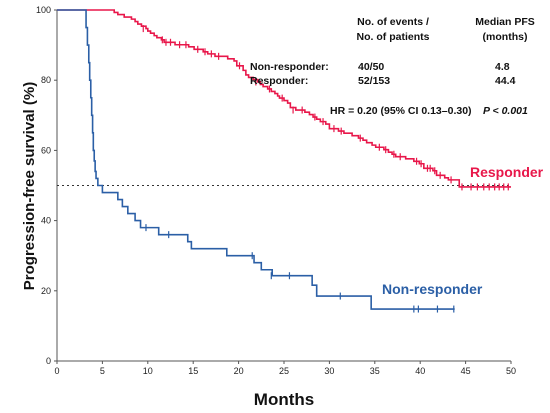  Describe the element at coordinates (48, 361) in the screenshot. I see `y-tick-label: 0` at that location.